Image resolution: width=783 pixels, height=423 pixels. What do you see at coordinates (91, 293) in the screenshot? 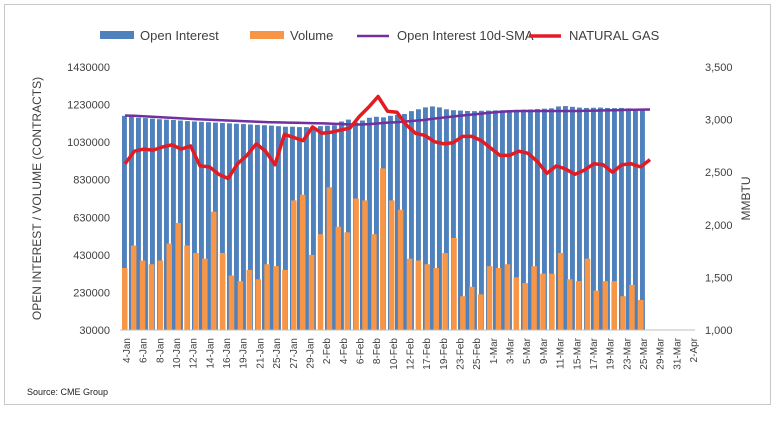
I see `left-tick-label: 230000` at bounding box center [91, 293].